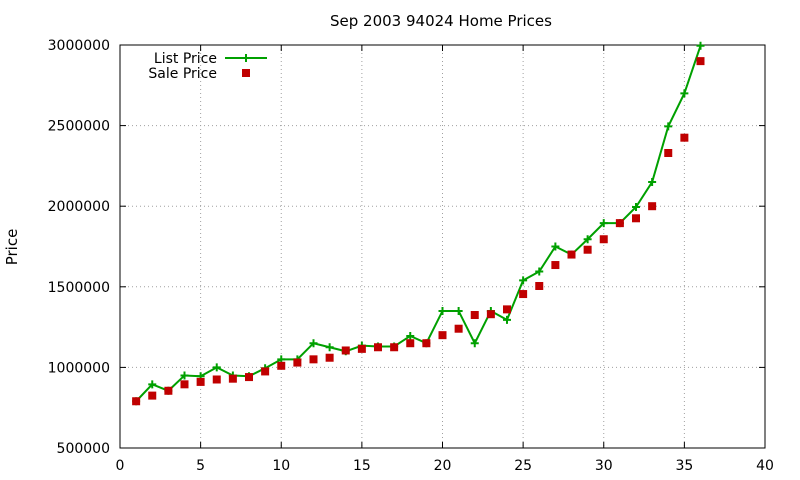  What do you see at coordinates (79, 368) in the screenshot?
I see `y-tick-label: 1000000` at bounding box center [79, 368].